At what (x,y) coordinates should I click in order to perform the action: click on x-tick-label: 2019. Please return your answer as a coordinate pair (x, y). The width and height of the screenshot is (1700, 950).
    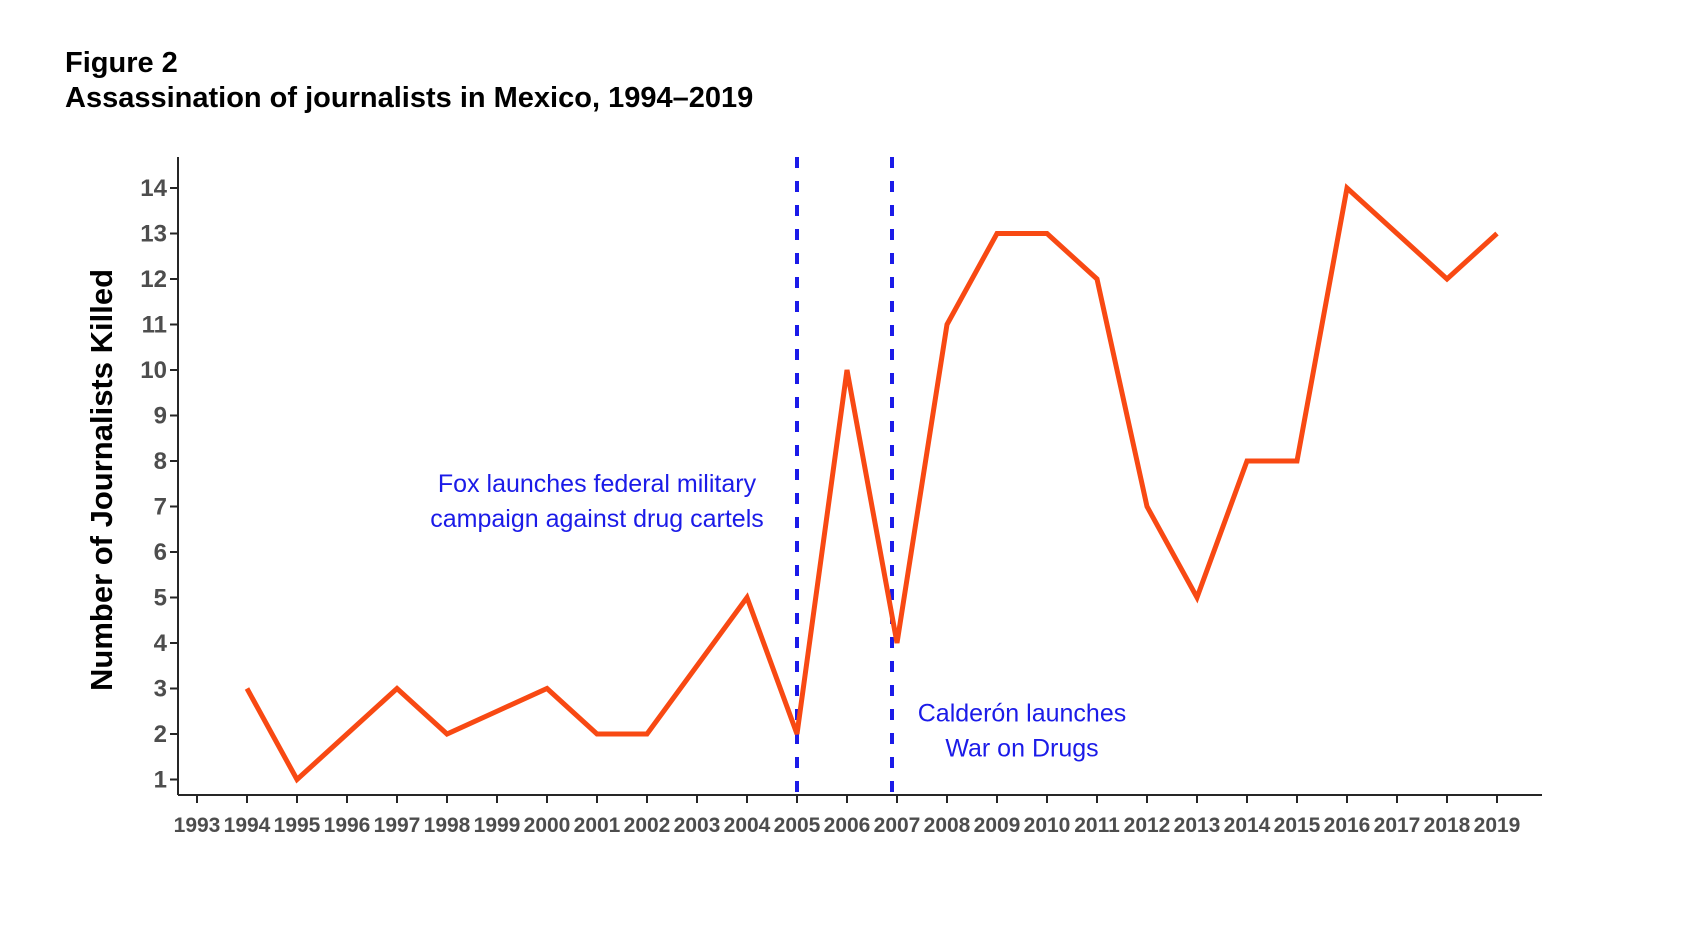
    Looking at the image, I should click on (1497, 825).